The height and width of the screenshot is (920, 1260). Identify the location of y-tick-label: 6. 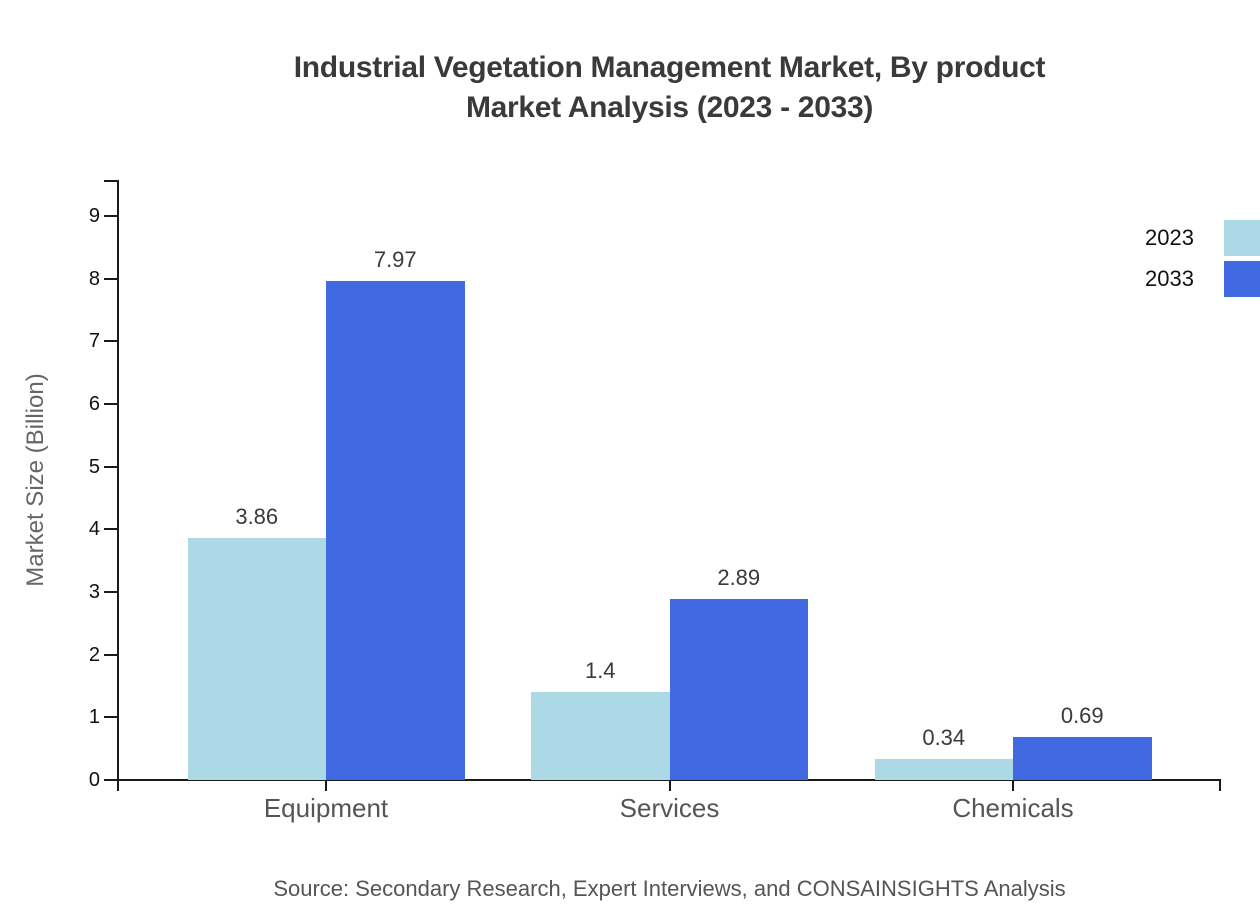
(94, 404).